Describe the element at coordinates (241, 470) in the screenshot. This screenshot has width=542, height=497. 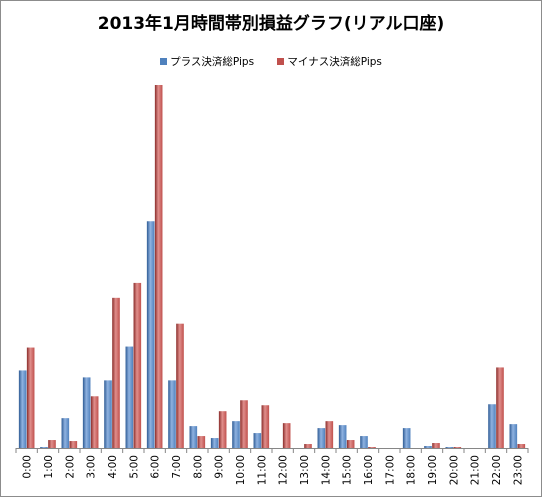
I see `x-tick-label-10: 10:00` at that location.